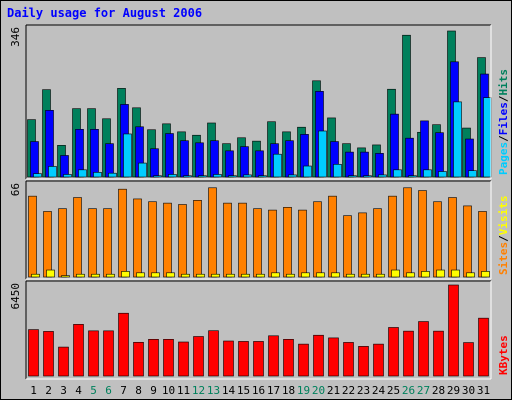 This screenshot has width=512, height=401. Describe the element at coordinates (348, 390) in the screenshot. I see `x-tick-label-day-22: 22` at that location.